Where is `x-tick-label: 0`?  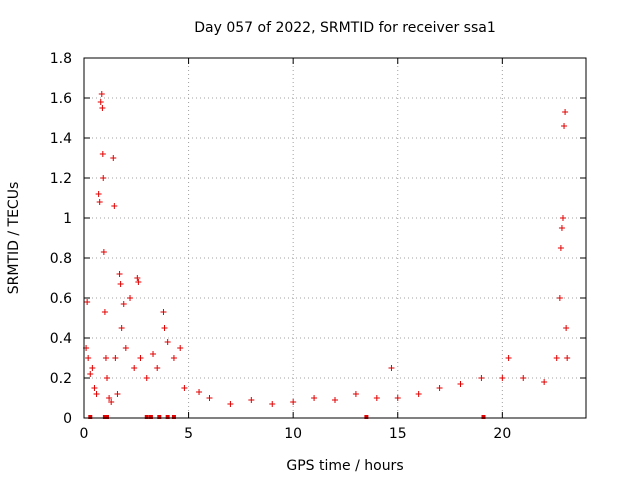 x-tick-label: 0 is located at coordinates (84, 434).